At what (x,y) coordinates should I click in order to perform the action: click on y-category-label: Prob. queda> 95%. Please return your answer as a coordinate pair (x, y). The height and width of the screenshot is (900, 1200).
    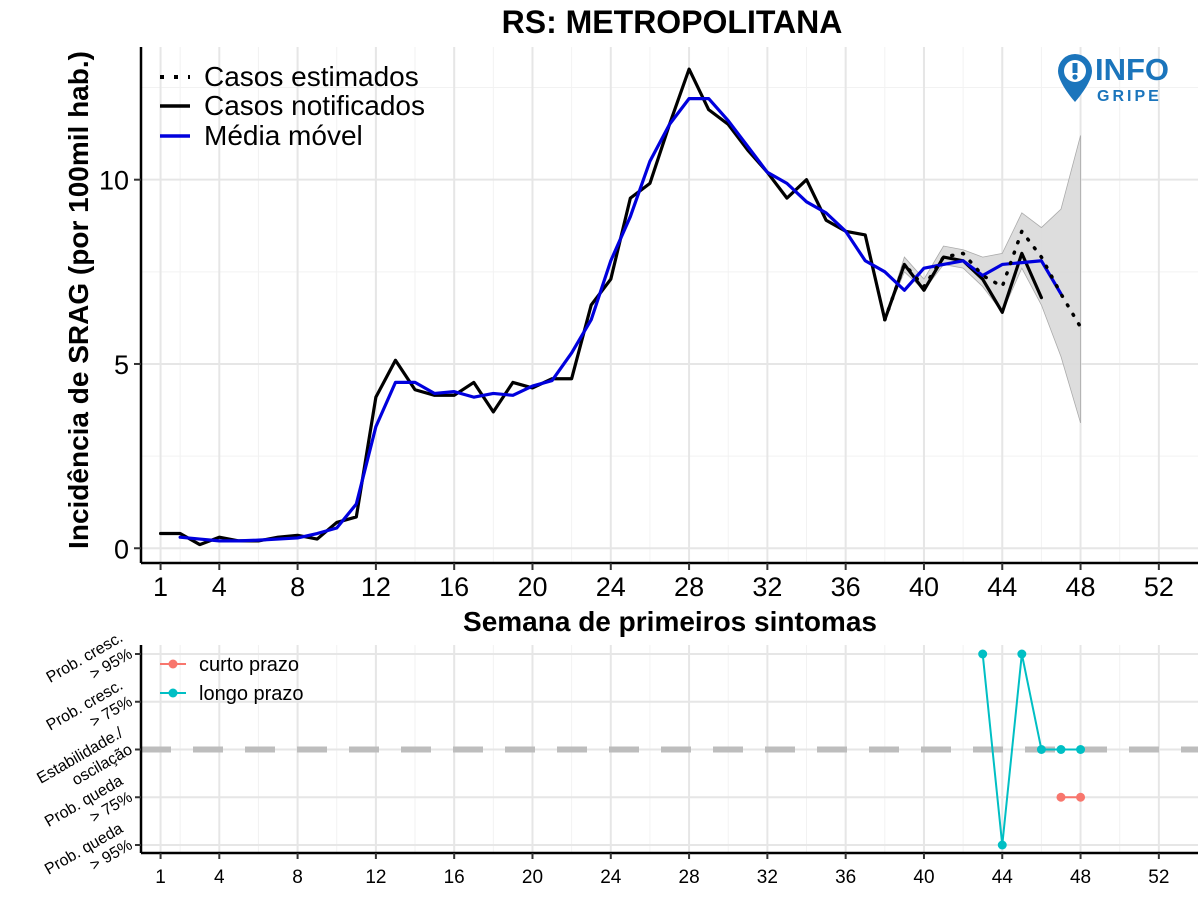
    Looking at the image, I should click on (89, 857).